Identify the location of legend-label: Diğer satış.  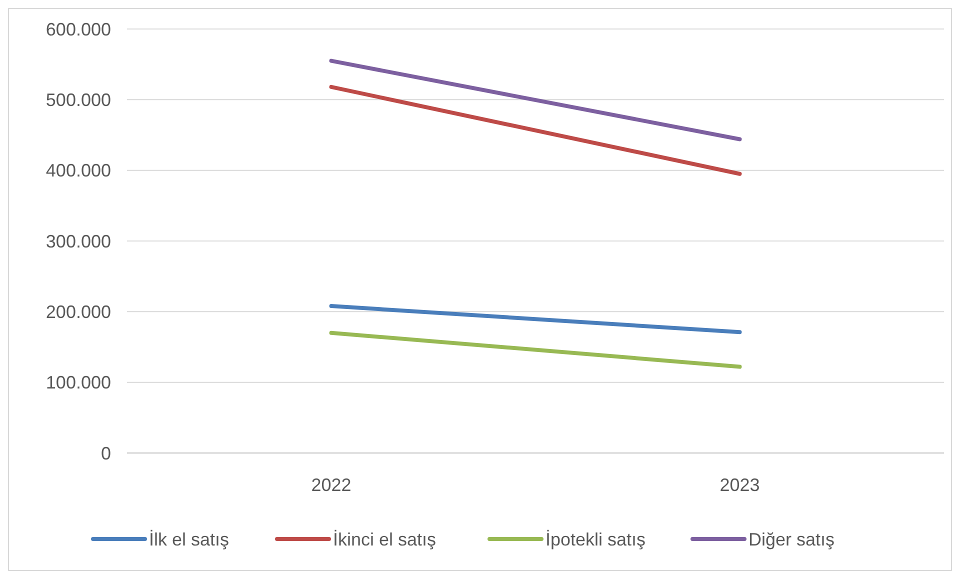
(791, 539).